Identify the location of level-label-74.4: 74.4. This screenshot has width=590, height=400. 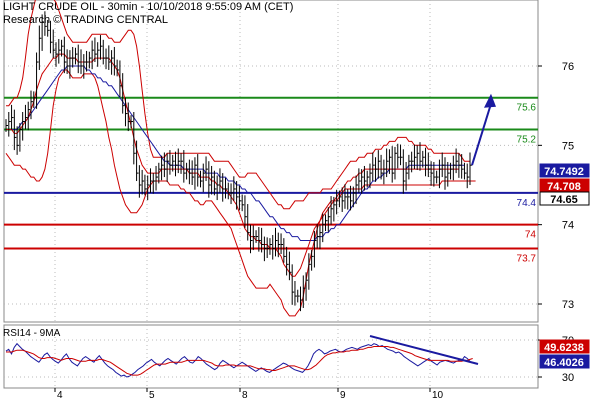
(527, 203).